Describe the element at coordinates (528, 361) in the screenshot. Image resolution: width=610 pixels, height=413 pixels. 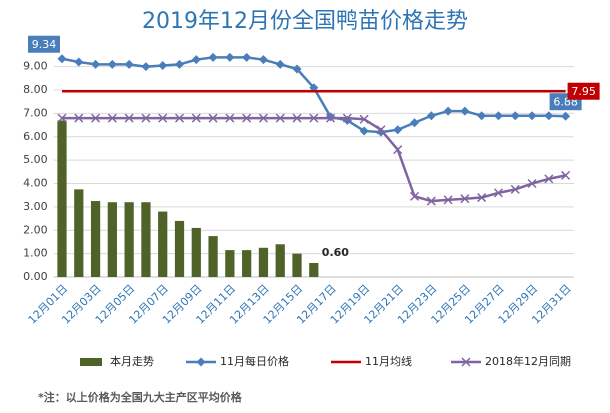
I see `legend-label: 2018年12月同期` at that location.